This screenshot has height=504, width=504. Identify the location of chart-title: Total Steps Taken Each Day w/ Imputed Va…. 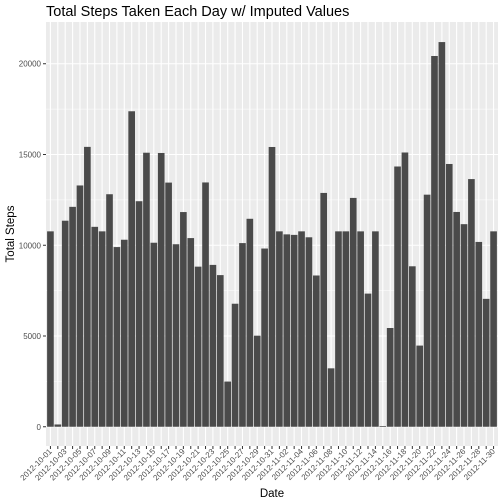
(197, 12).